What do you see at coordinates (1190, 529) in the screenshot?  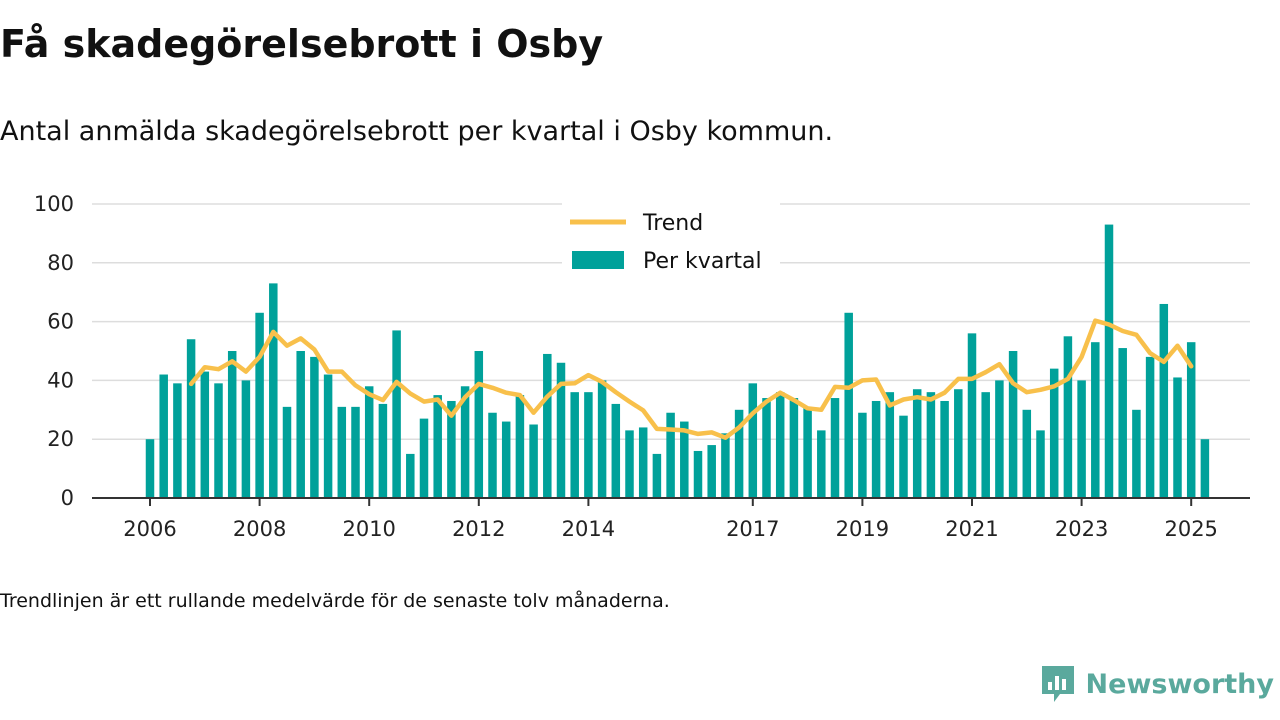 I see `x-tick-label: 2025` at bounding box center [1190, 529].